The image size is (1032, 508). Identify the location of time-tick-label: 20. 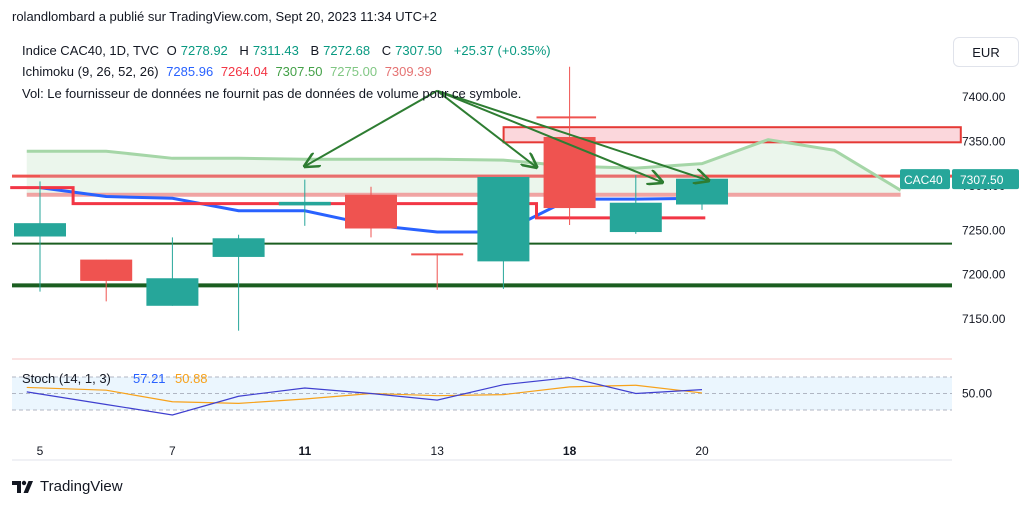
(702, 451).